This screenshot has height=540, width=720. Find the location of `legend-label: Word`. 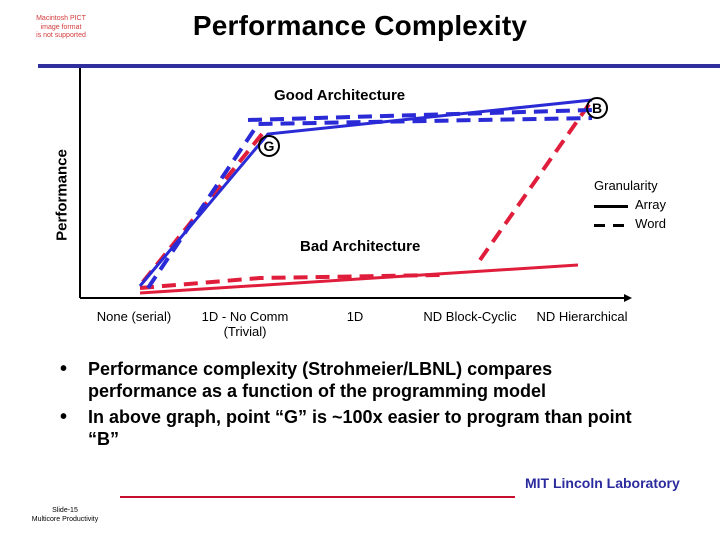

legend-label: Word is located at coordinates (650, 223).